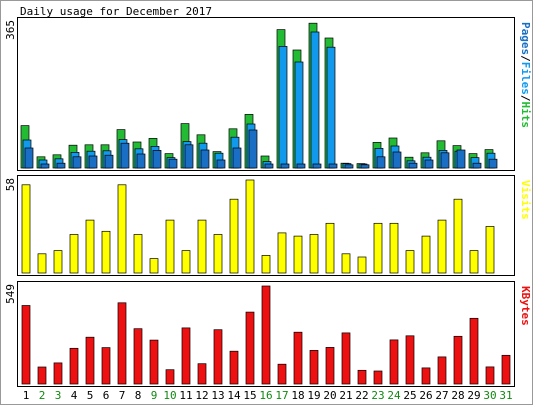 The image size is (533, 405). What do you see at coordinates (525, 200) in the screenshot?
I see `legend-visits: Visits` at bounding box center [525, 200].